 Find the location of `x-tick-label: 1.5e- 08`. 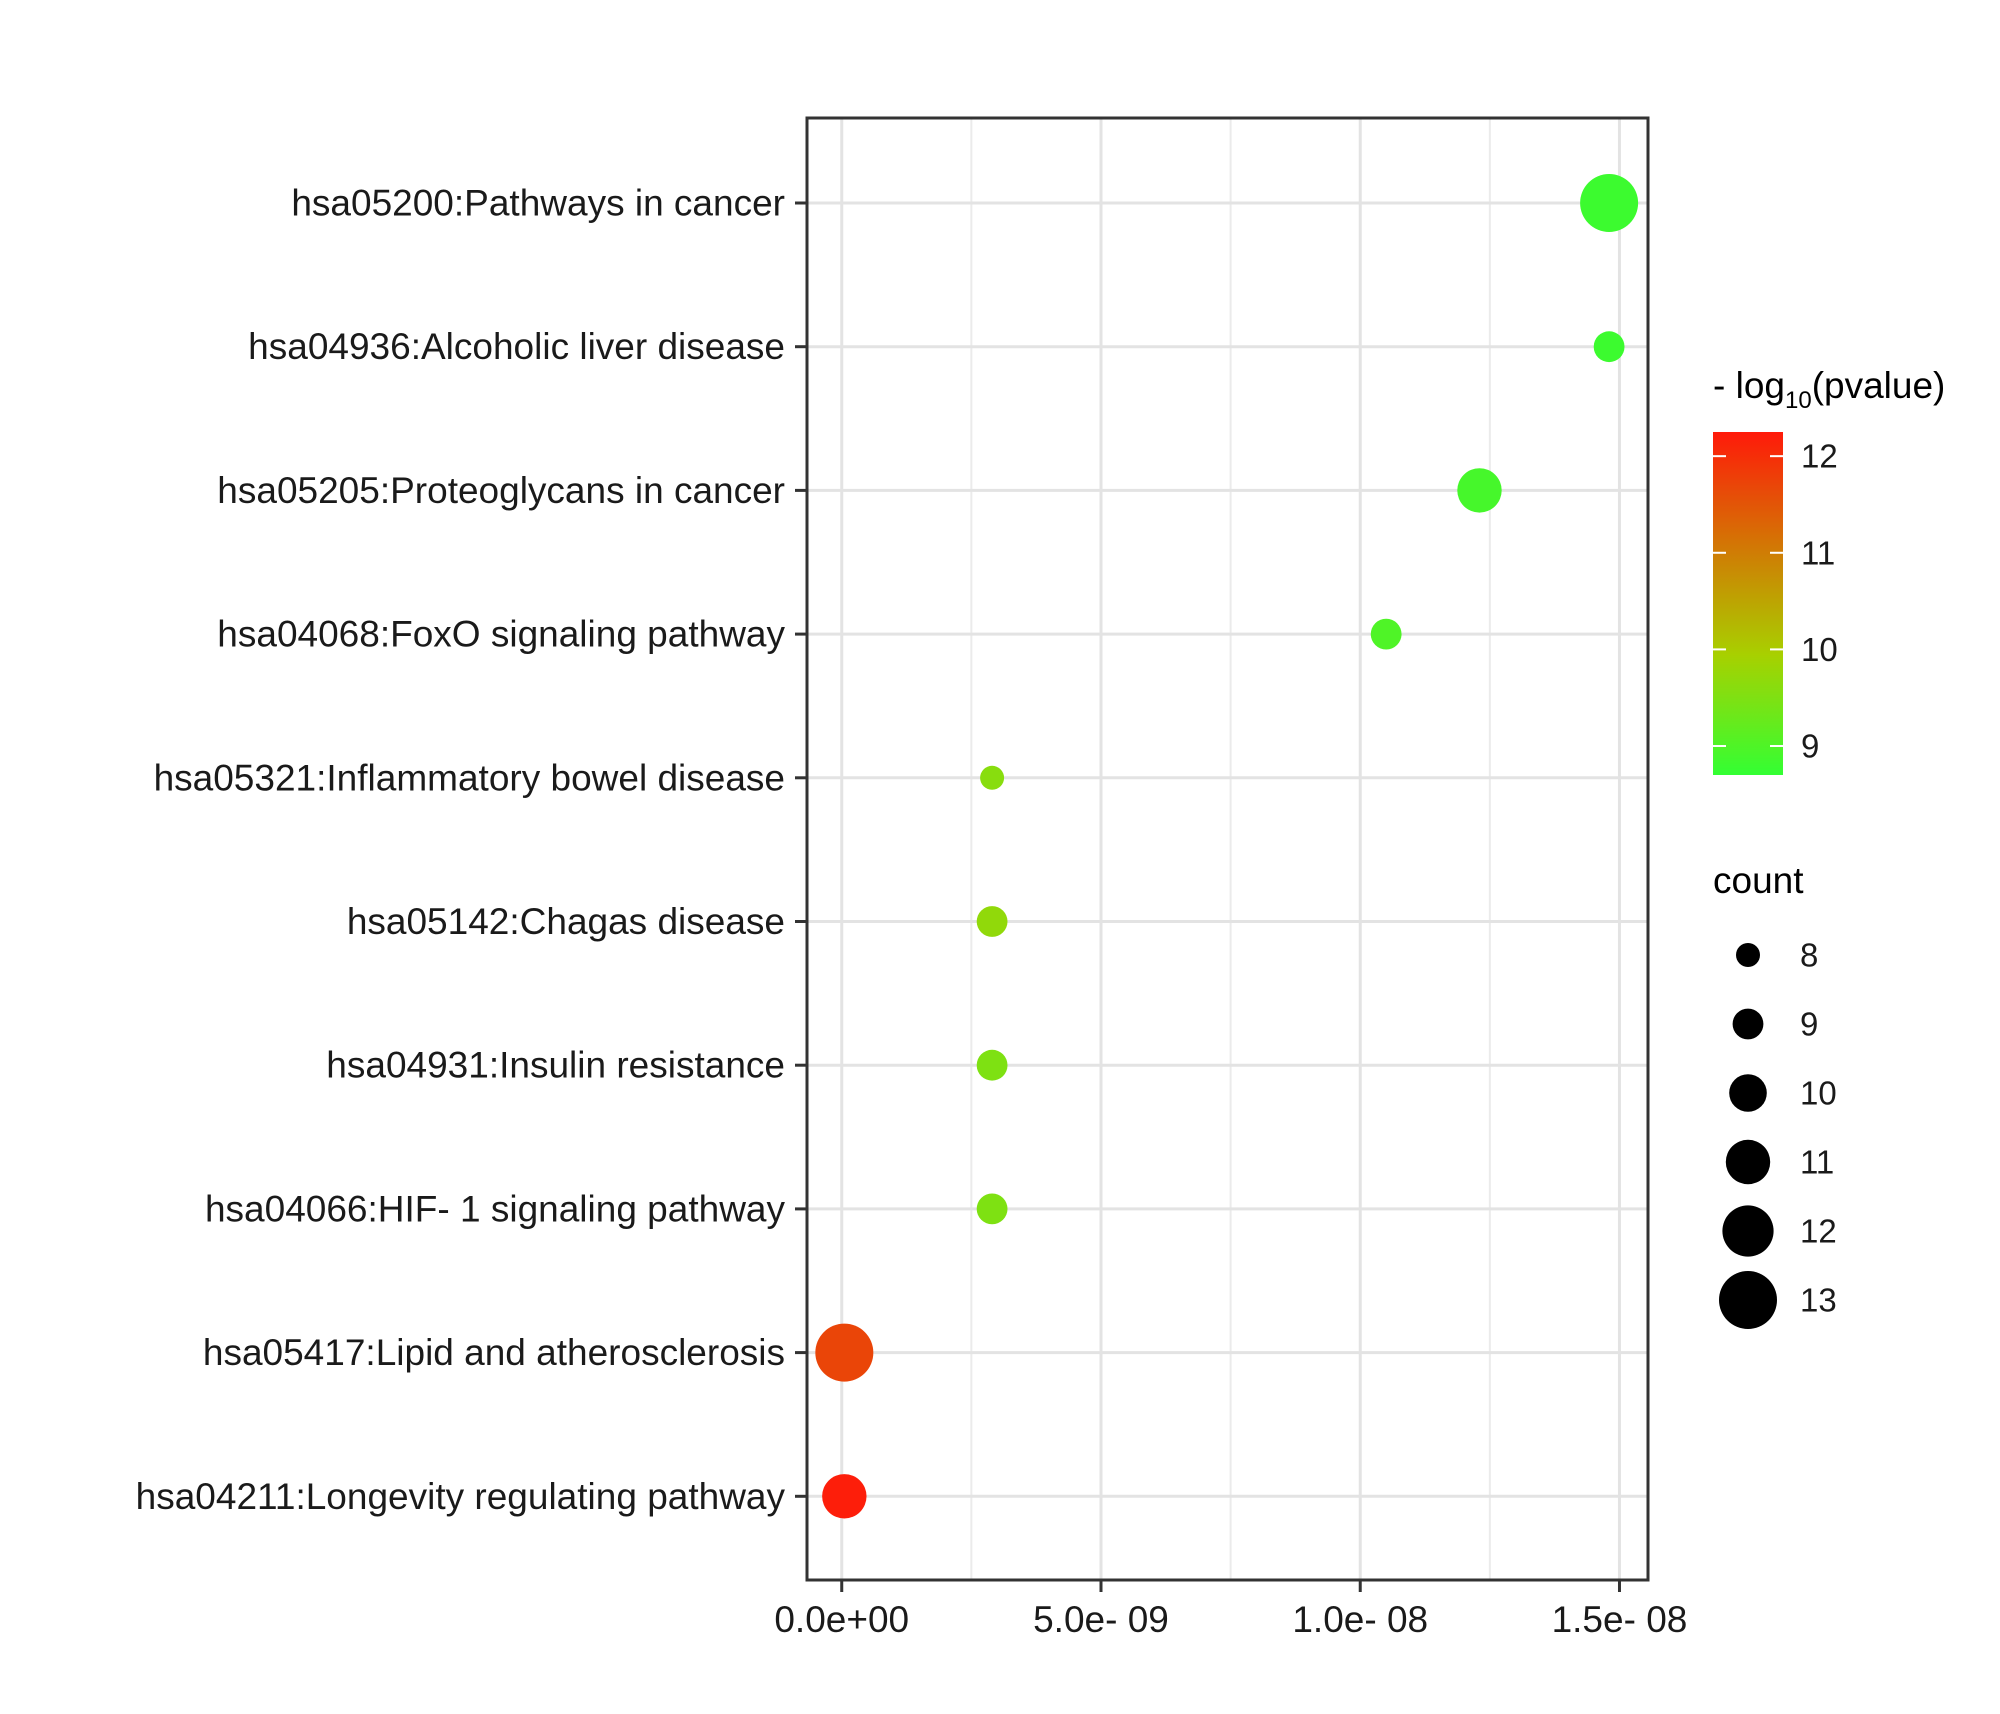

x-tick-label: 1.5e- 08 is located at coordinates (1620, 1619).